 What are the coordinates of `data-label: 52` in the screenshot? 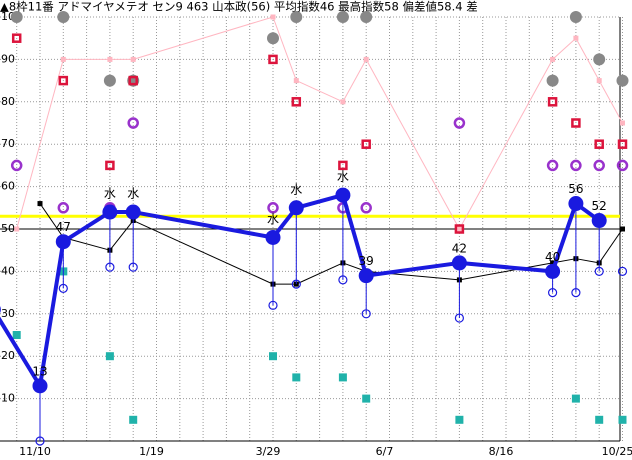 It's located at (599, 206).